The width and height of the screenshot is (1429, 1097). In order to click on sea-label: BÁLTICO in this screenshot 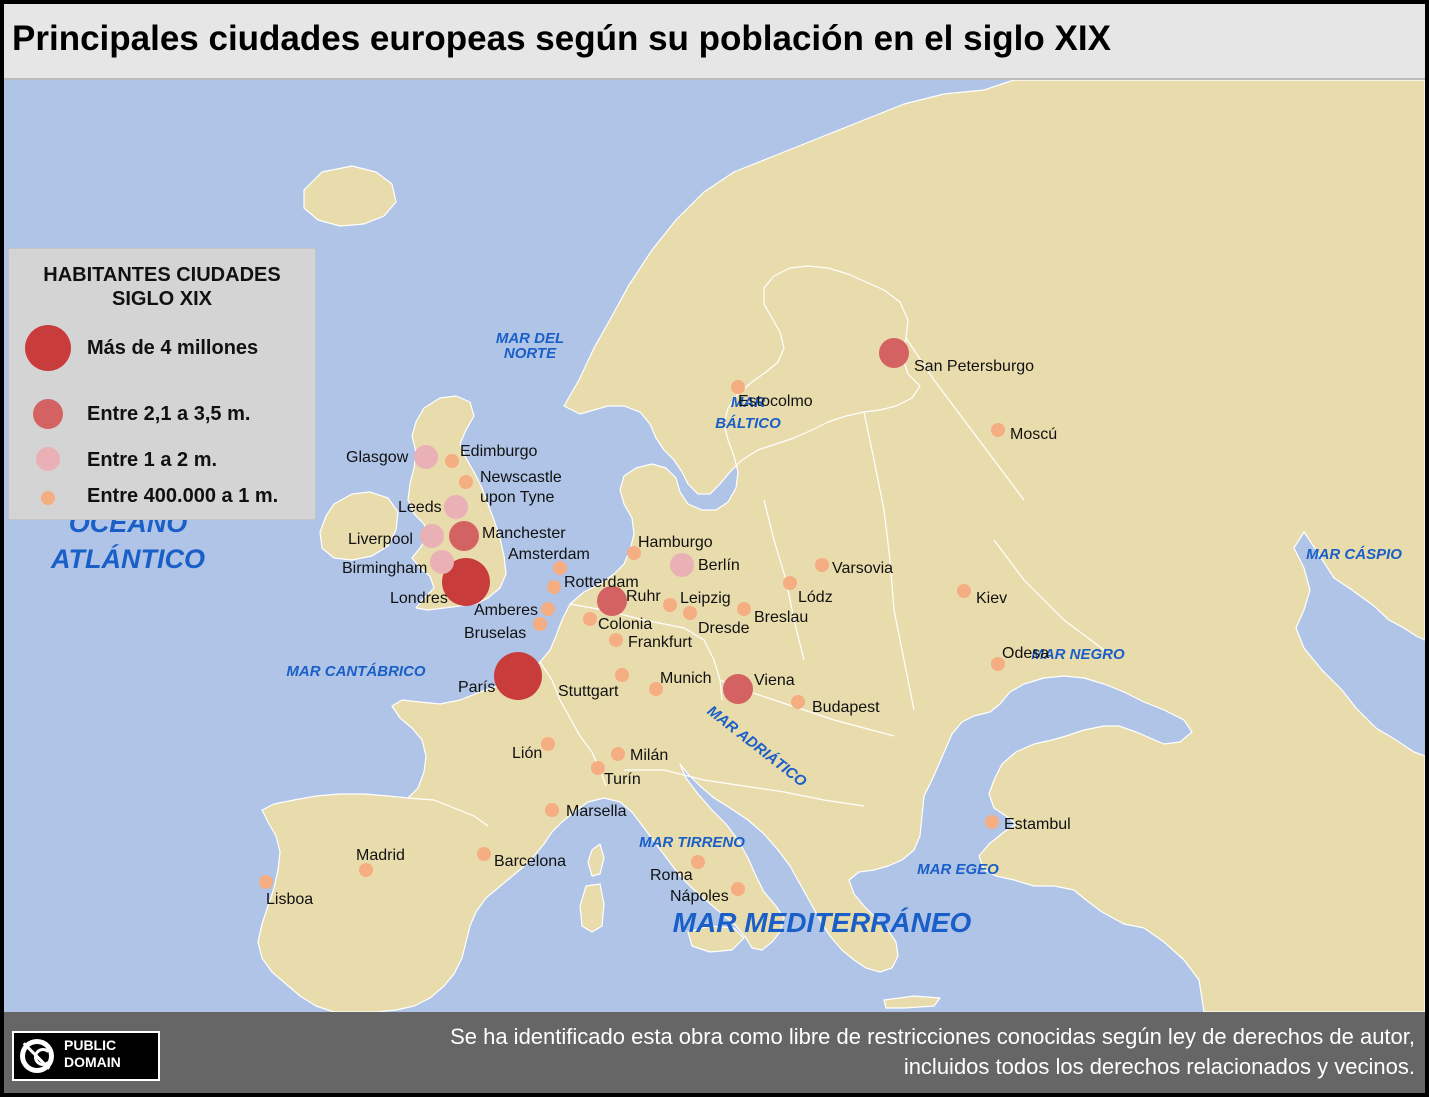, I will do `click(748, 423)`.